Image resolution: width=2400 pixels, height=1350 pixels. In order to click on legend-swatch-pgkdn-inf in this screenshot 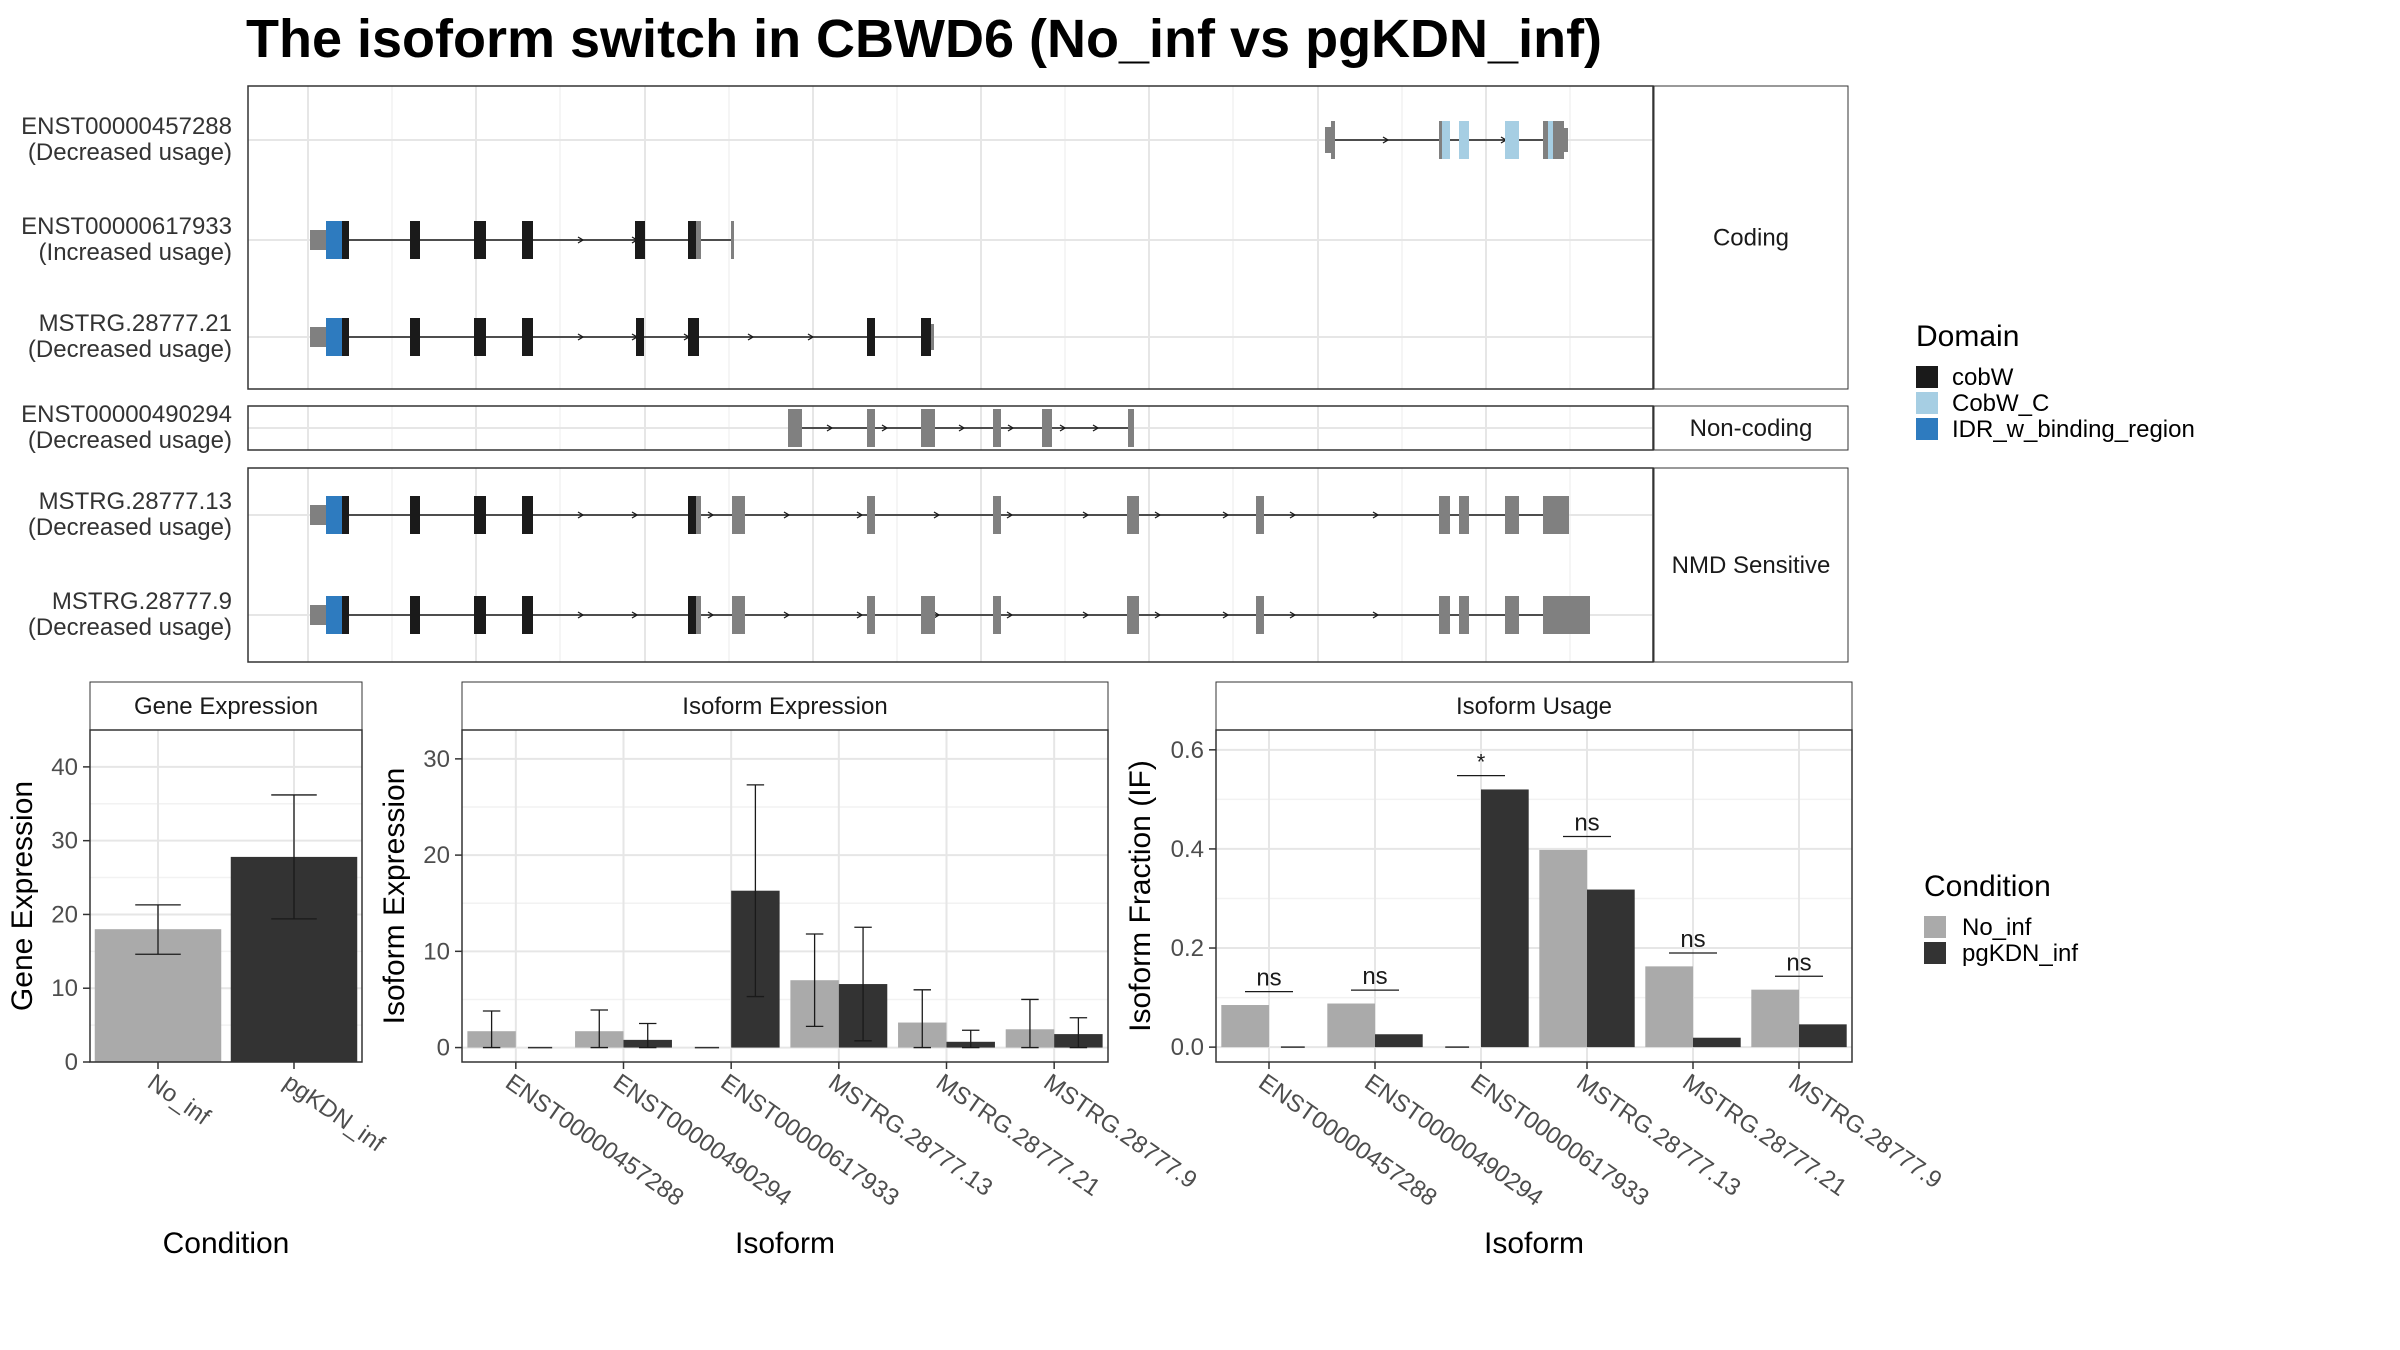, I will do `click(1935, 953)`.